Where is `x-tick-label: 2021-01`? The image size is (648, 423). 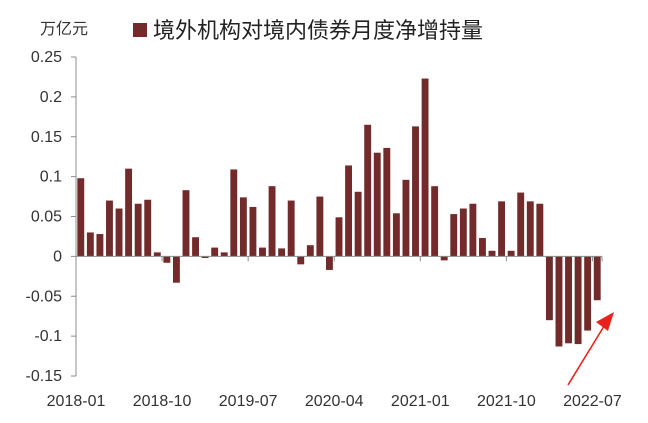 x-tick-label: 2021-01 is located at coordinates (420, 401).